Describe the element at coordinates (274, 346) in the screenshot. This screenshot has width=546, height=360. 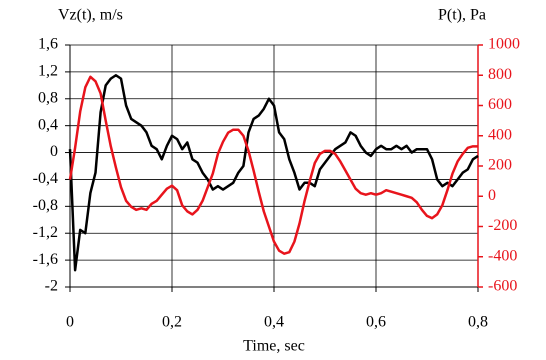
I see `x-axis-title: Time, sec` at that location.